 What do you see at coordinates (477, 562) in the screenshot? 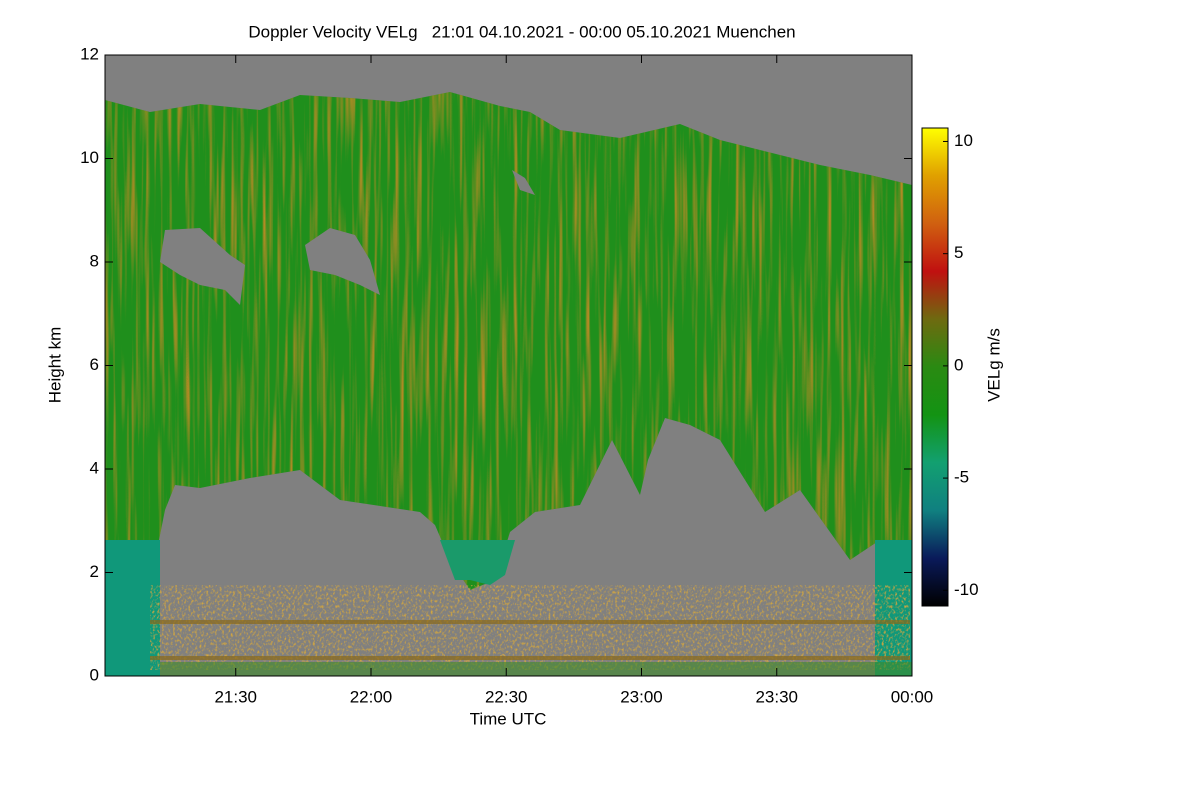
I see `low-teal` at bounding box center [477, 562].